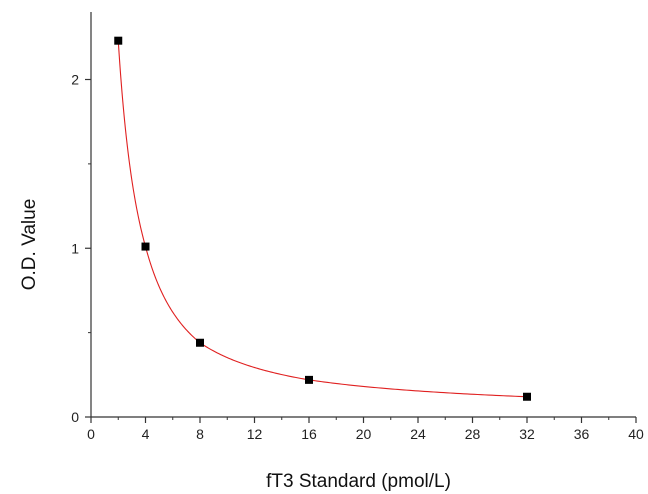  Describe the element at coordinates (418, 434) in the screenshot. I see `x-tick-label: 24` at that location.